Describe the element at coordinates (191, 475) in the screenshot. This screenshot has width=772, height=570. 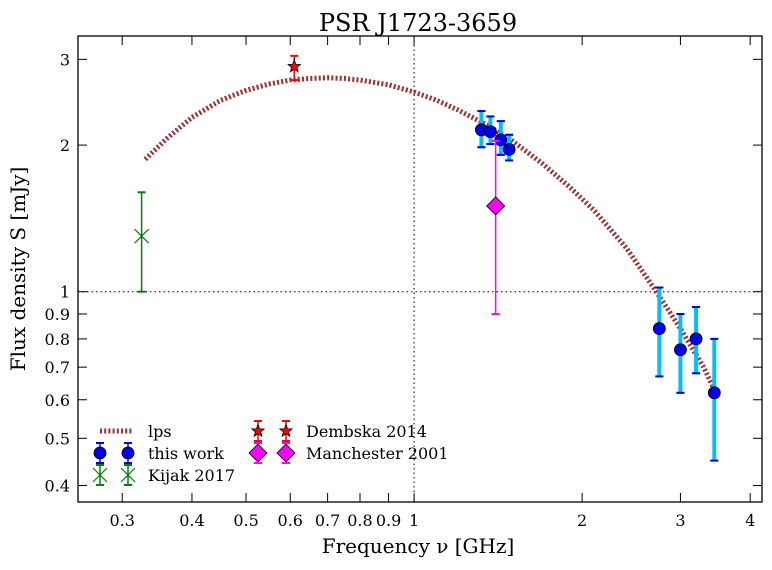
I see `legend-label: Kijak 2017` at that location.